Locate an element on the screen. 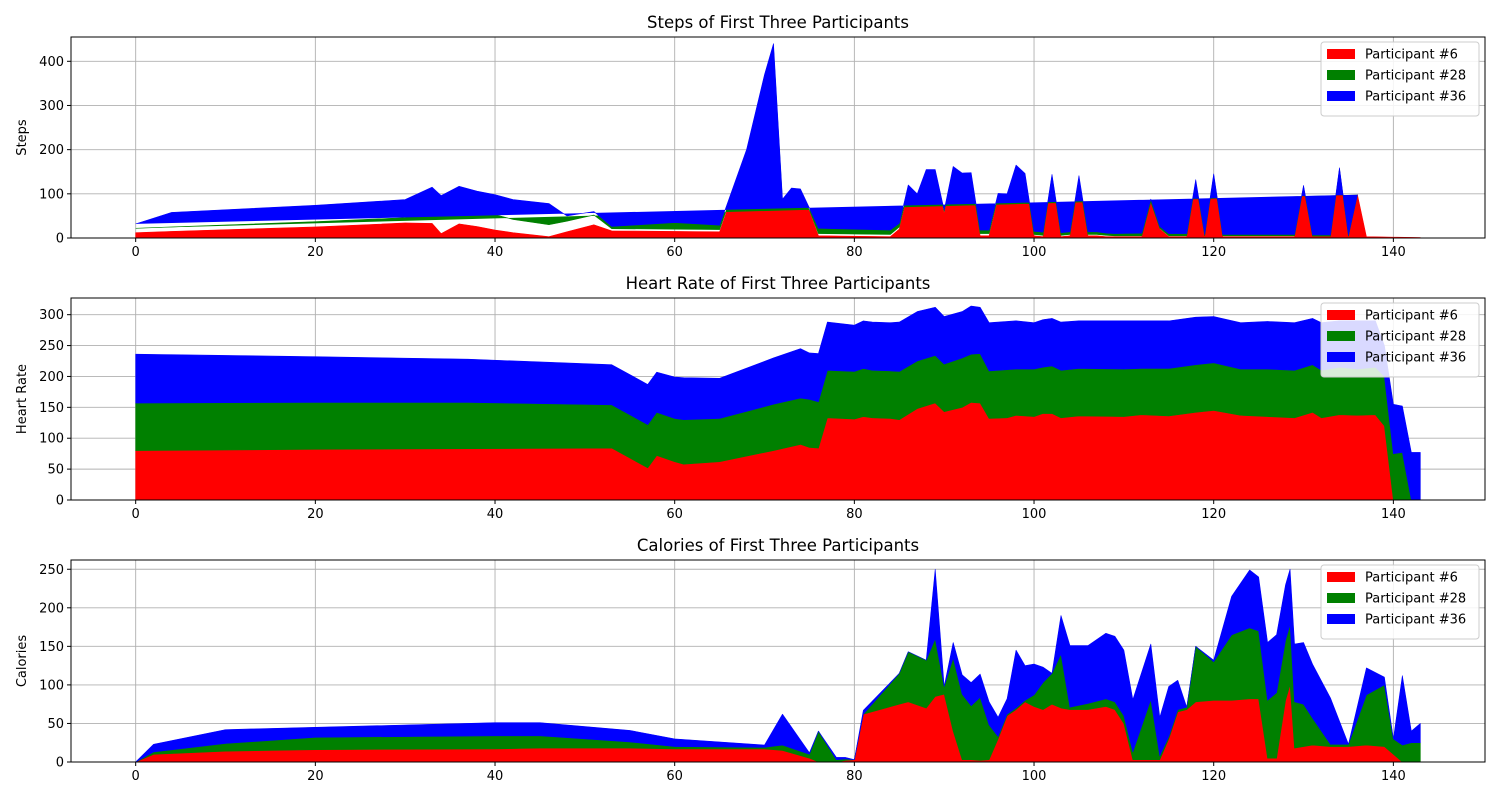 The height and width of the screenshot is (804, 1500). y-axis-label: Steps is located at coordinates (22, 137).